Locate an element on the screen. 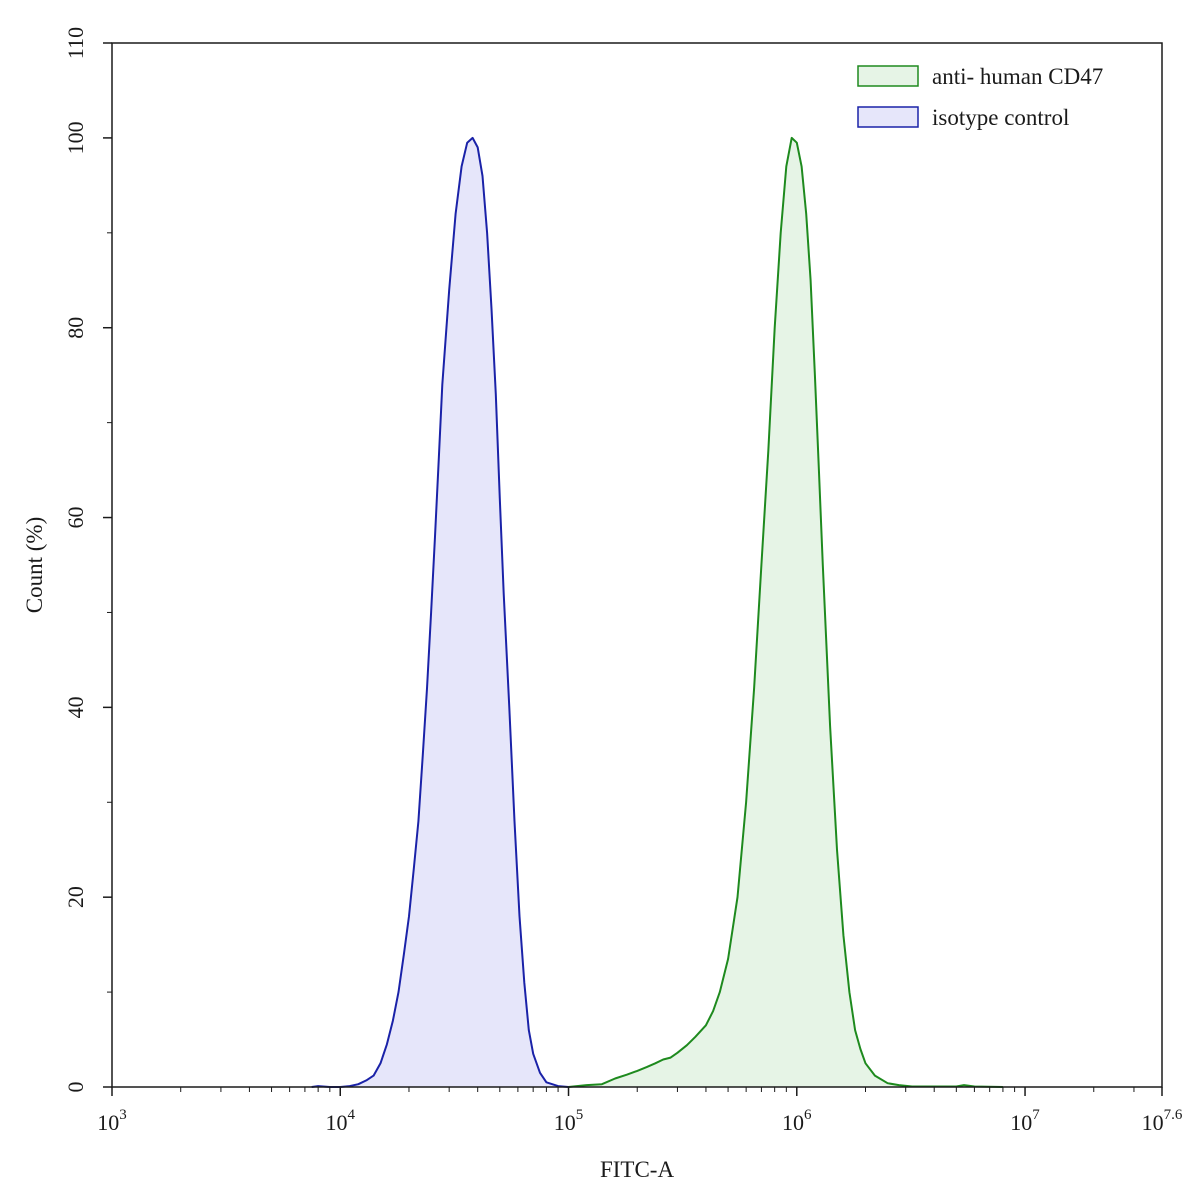 The height and width of the screenshot is (1193, 1197). x-tick-label-0: 10³ is located at coordinates (112, 1121).